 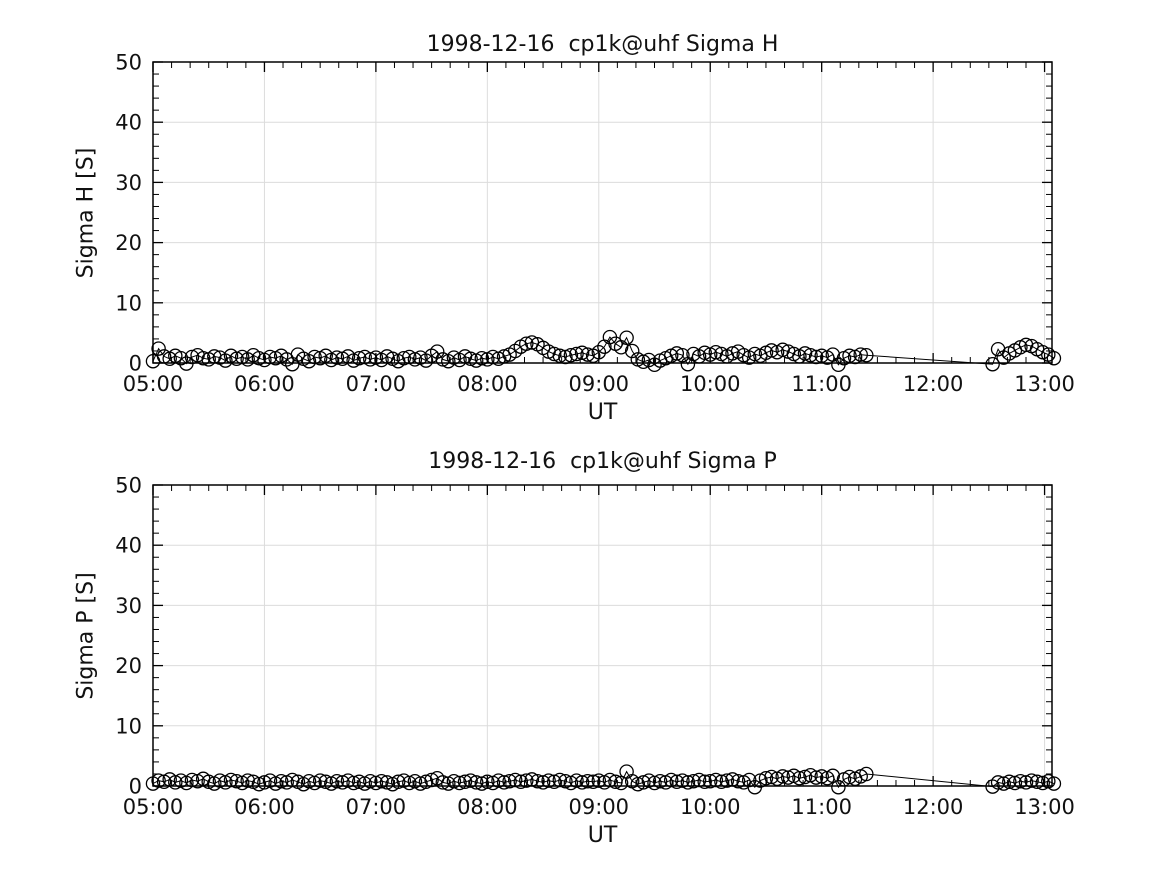 I want to click on sigma-p-x-axis-label: UT, so click(x=602, y=835).